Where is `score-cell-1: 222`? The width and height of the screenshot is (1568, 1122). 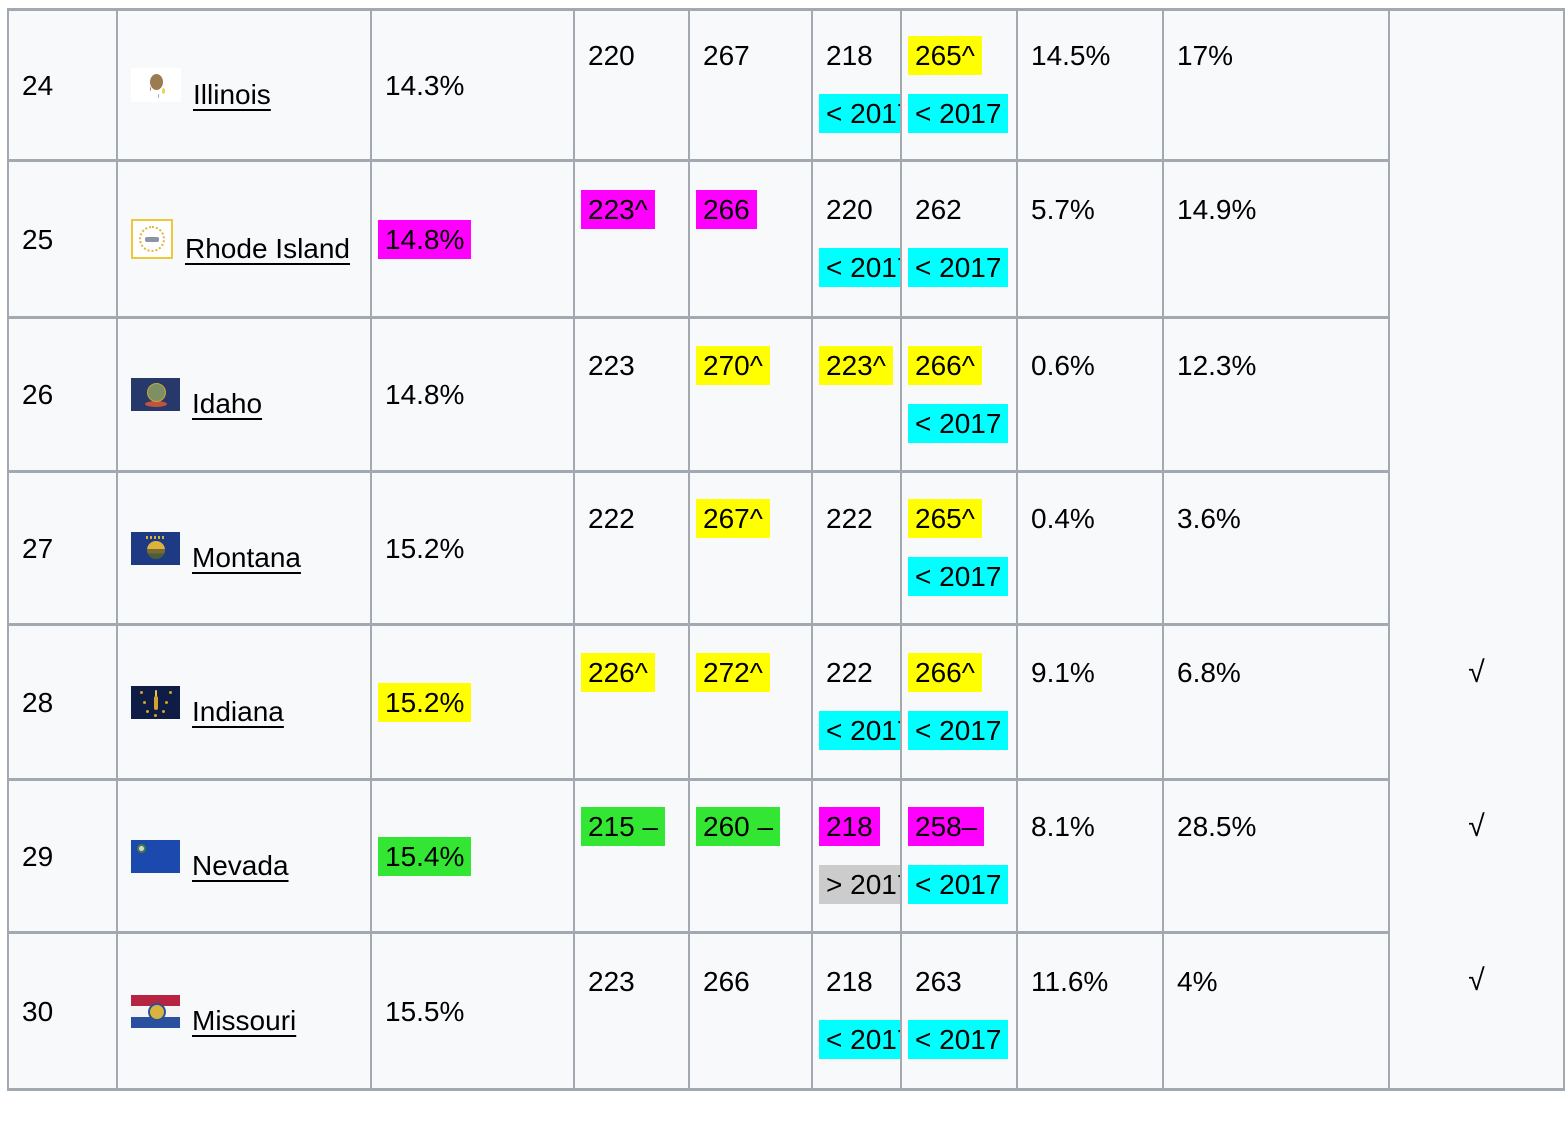
score-cell-1: 222 is located at coordinates (631, 548).